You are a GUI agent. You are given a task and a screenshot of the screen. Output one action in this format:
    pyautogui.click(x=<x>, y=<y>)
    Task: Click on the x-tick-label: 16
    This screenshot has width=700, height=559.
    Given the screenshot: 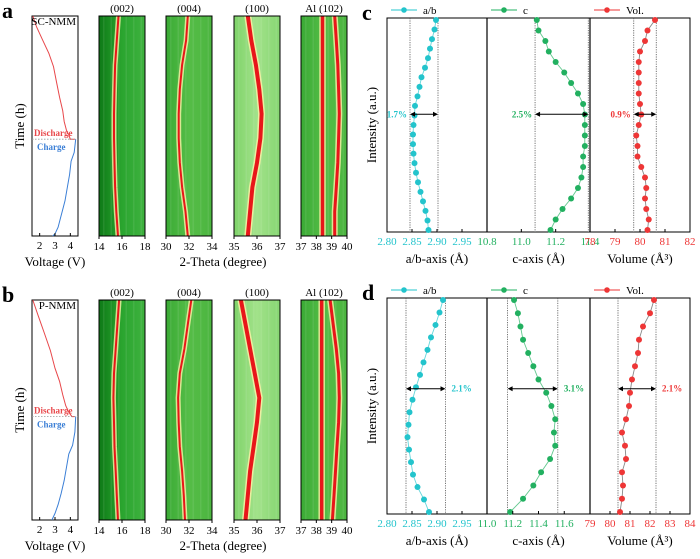 What is the action you would take?
    pyautogui.click(x=123, y=531)
    